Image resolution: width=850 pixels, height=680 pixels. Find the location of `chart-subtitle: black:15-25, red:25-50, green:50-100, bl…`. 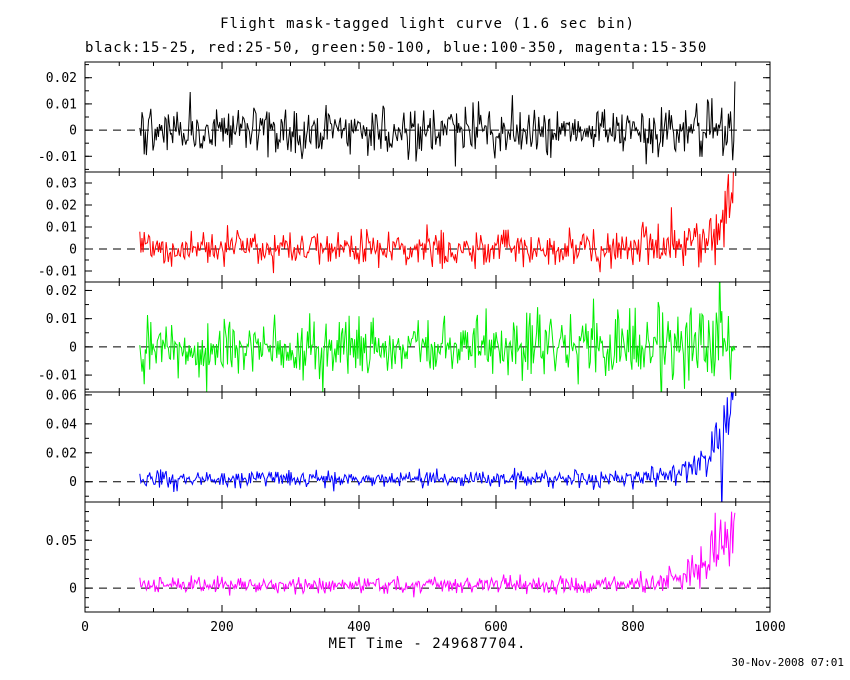

chart-subtitle: black:15-25, red:25-50, green:50-100, bl… is located at coordinates (396, 48).